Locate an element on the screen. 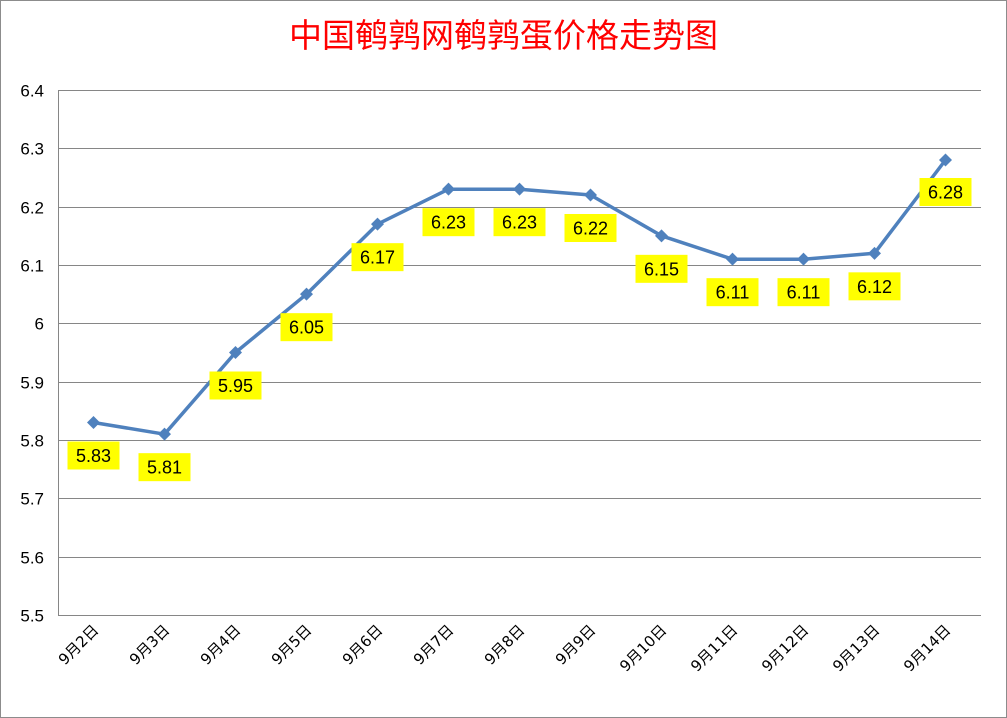 Image resolution: width=1007 pixels, height=718 pixels. data-label-text: 6.05 is located at coordinates (306, 328).